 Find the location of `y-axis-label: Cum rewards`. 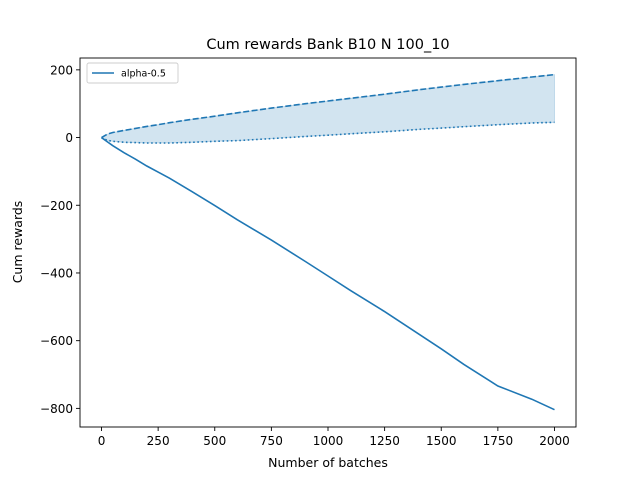

y-axis-label: Cum rewards is located at coordinates (17, 242).